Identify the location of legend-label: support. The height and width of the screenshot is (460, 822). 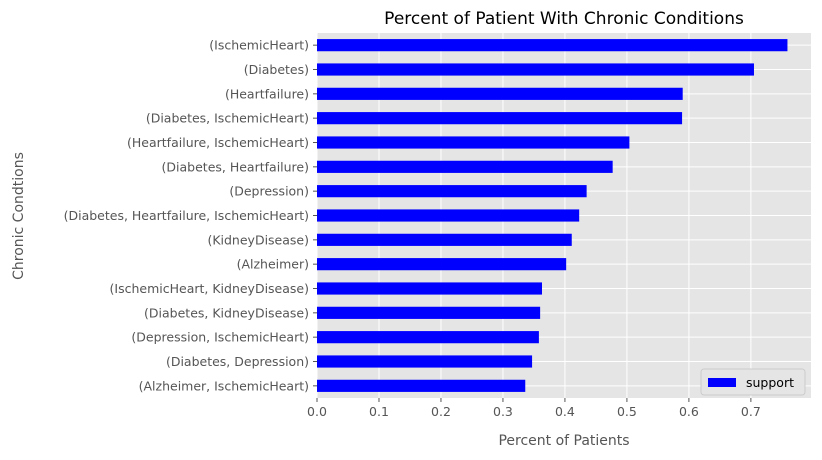
(770, 382).